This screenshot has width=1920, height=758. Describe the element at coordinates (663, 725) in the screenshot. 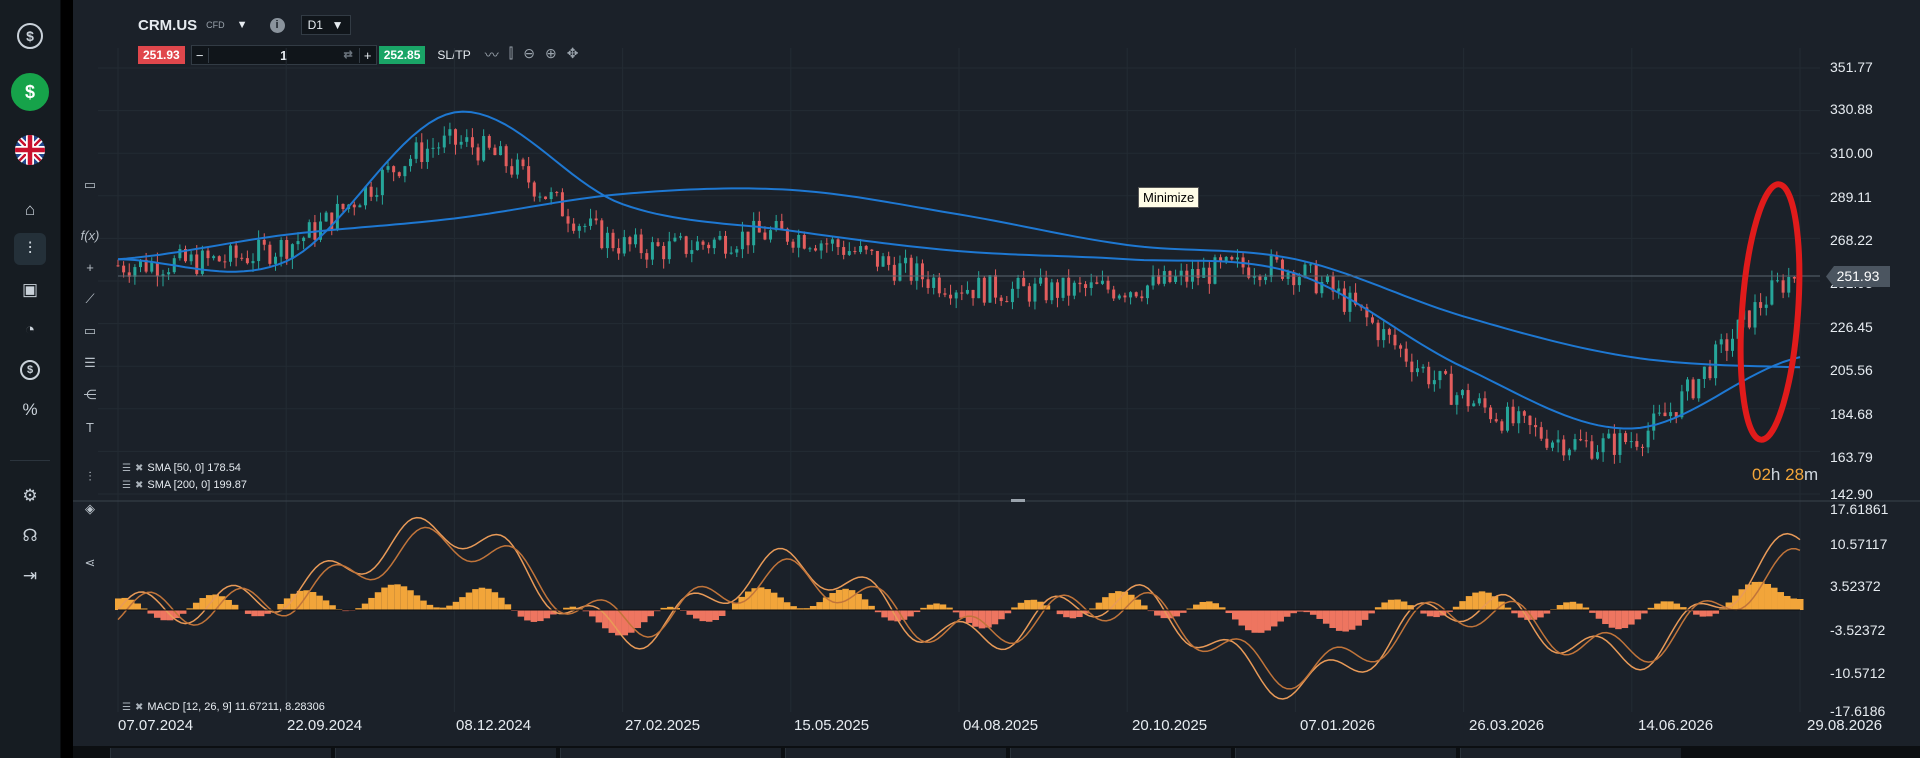

I see `date-tick: 27.02.2025` at that location.